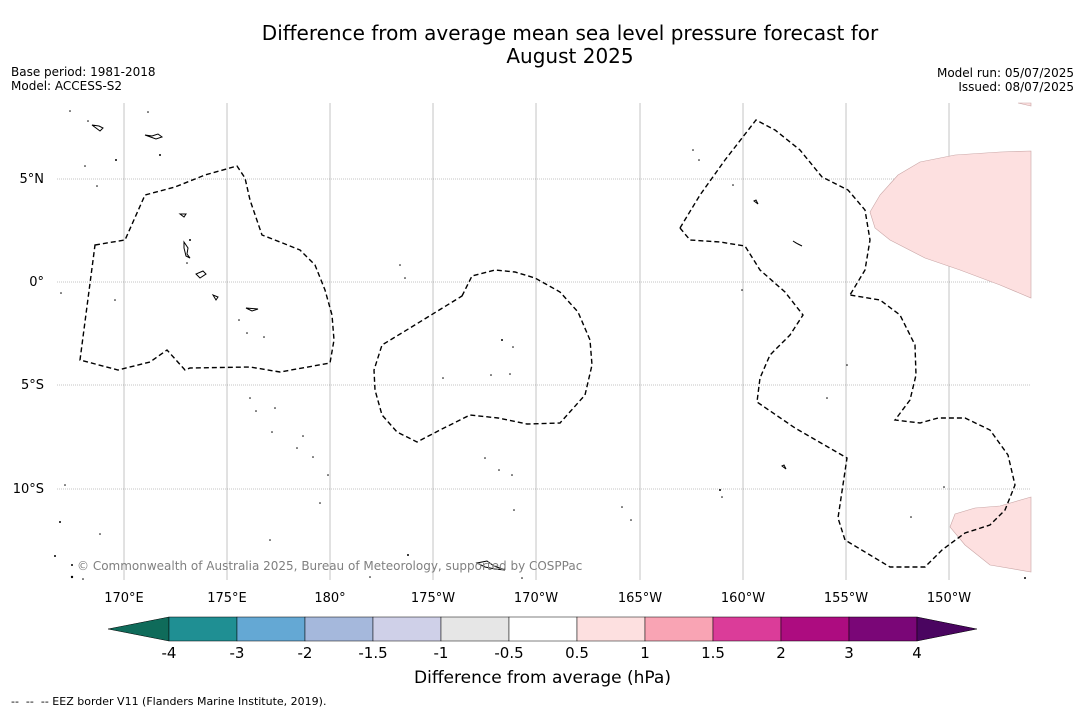 This screenshot has width=1085, height=713. What do you see at coordinates (949, 598) in the screenshot?
I see `longitude-label: 150°W` at bounding box center [949, 598].